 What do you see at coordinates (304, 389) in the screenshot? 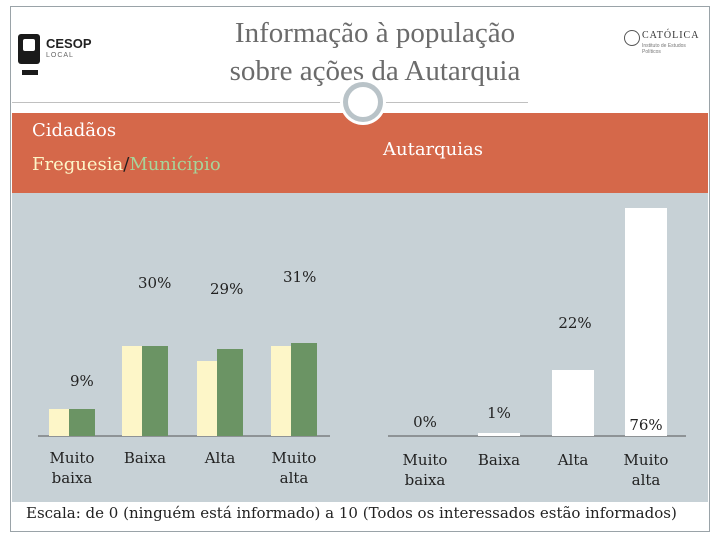
I see `bar-munic-pio-muito-alta` at bounding box center [304, 389].